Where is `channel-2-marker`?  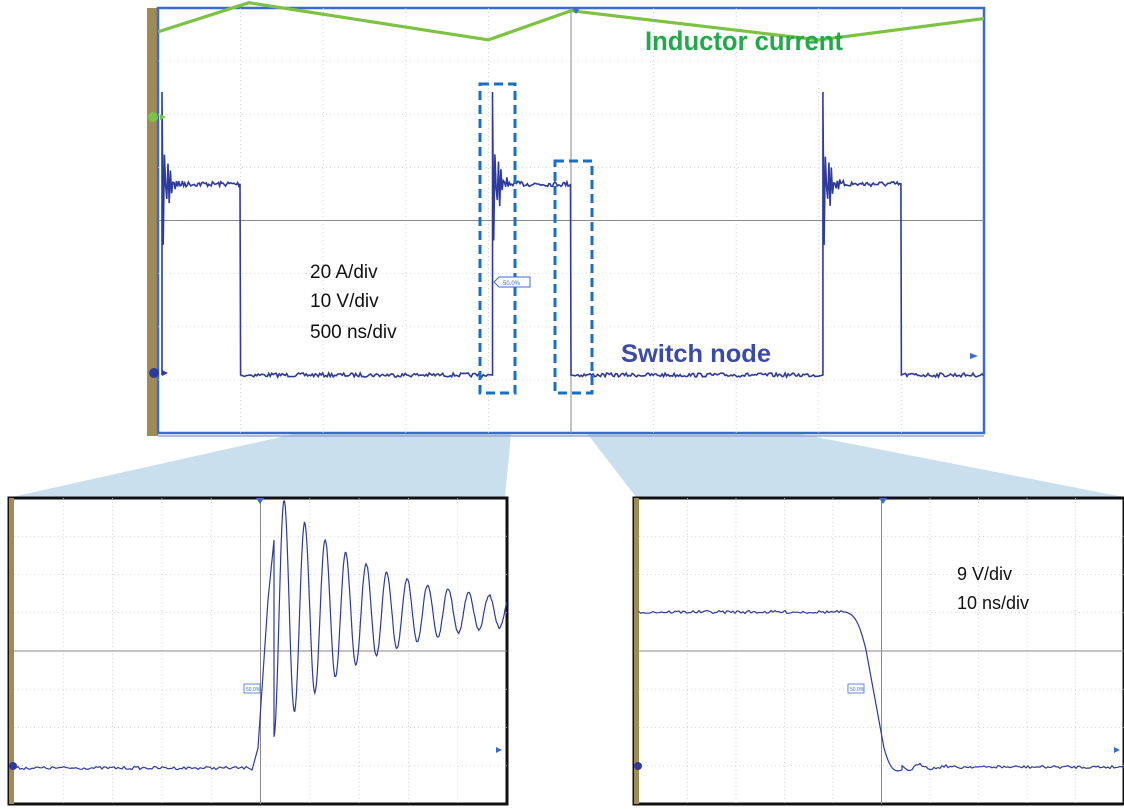 channel-2-marker is located at coordinates (157, 117).